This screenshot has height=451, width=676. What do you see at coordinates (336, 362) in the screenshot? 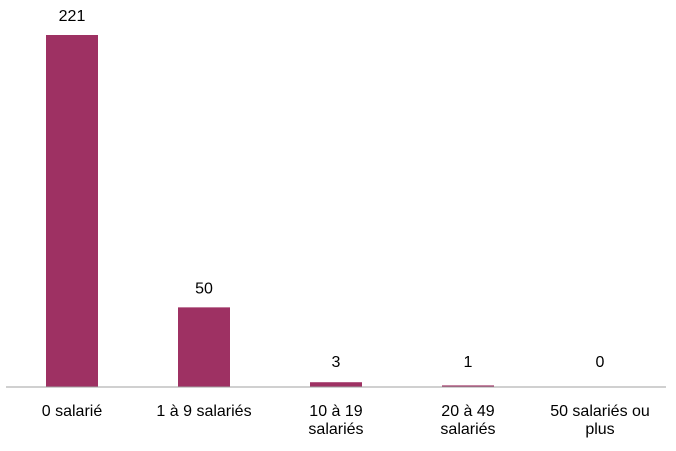
I see `data-label-2: 3` at bounding box center [336, 362].